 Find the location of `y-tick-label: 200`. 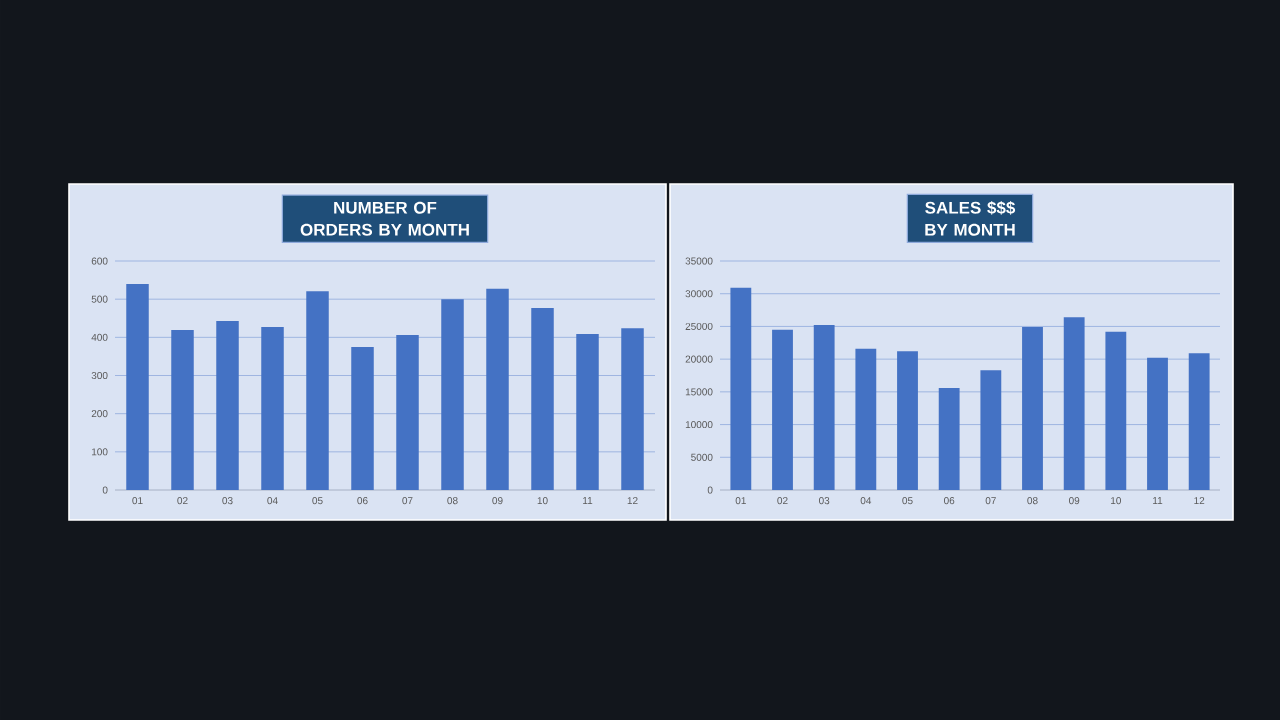

y-tick-label: 200 is located at coordinates (99, 414).